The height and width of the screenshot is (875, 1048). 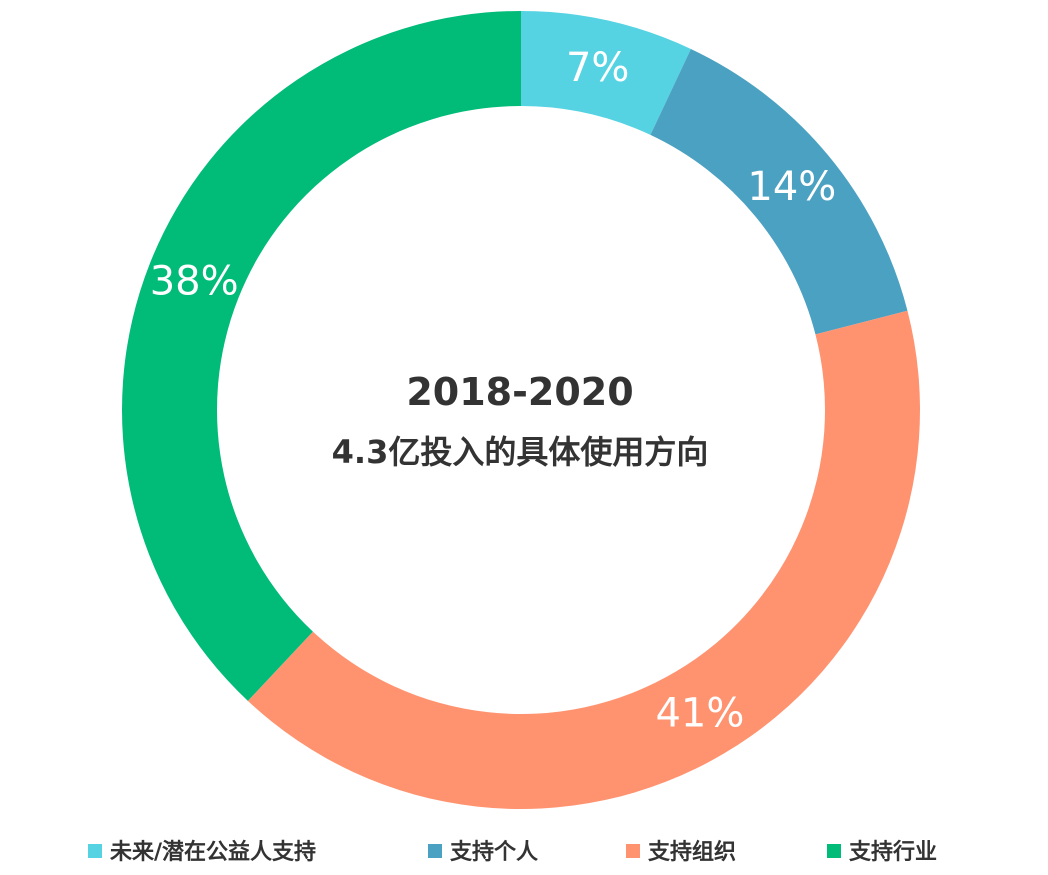 I want to click on slice-1-arc, so click(x=606, y=73).